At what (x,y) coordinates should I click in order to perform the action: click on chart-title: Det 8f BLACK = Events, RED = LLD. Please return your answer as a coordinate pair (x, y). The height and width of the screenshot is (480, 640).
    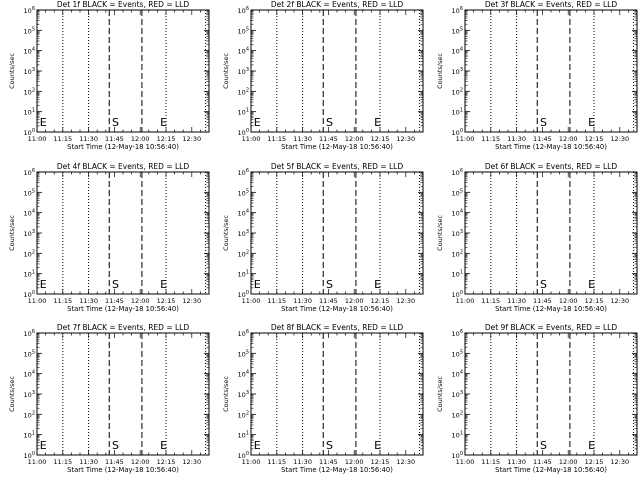
    Looking at the image, I should click on (337, 327).